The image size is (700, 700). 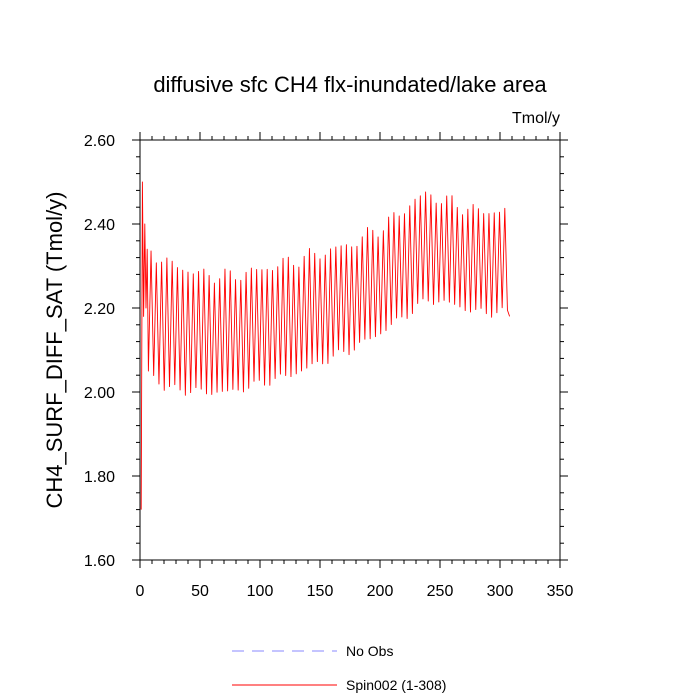 What do you see at coordinates (140, 591) in the screenshot?
I see `x-tick-label: 0` at bounding box center [140, 591].